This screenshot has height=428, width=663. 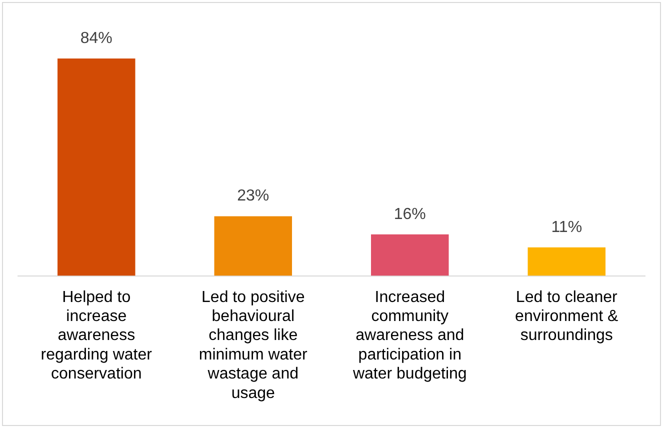 What do you see at coordinates (253, 196) in the screenshot?
I see `data-label: 23%` at bounding box center [253, 196].